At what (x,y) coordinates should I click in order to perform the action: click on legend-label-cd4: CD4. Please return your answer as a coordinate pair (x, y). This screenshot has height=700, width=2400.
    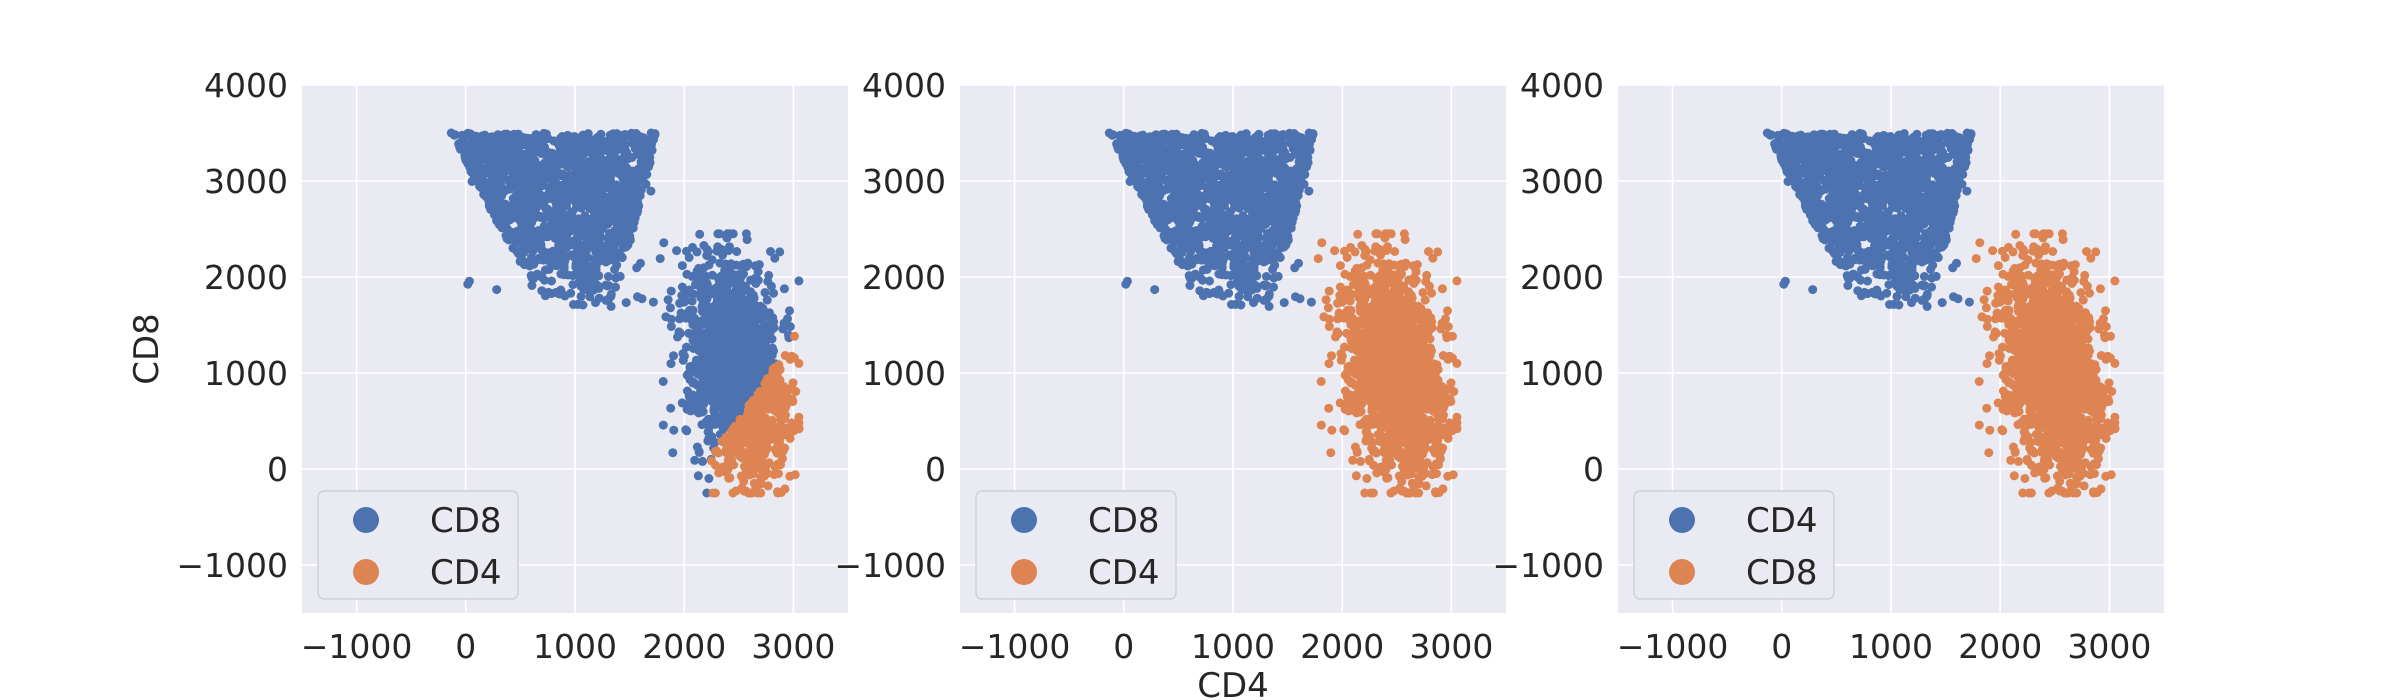
    Looking at the image, I should click on (466, 573).